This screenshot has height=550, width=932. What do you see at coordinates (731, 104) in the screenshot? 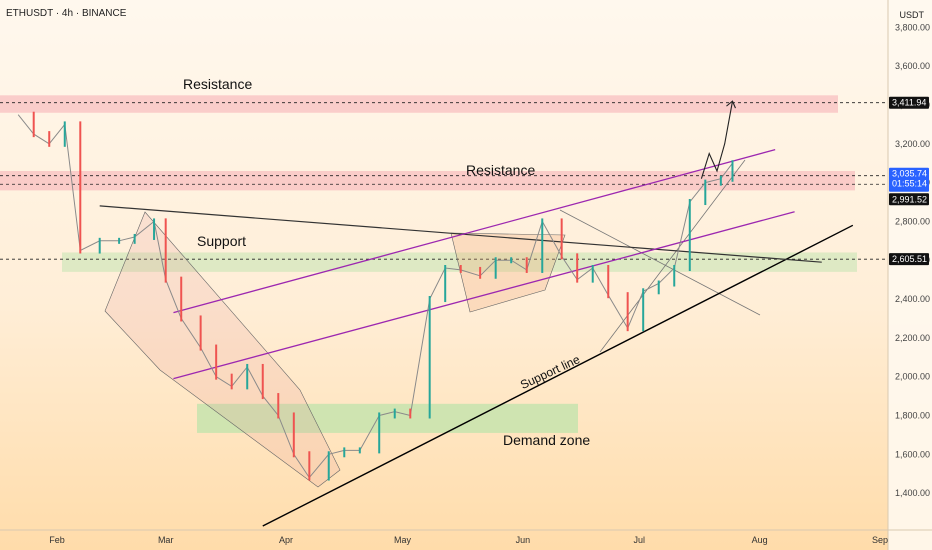
I see `projection-arrowhead` at bounding box center [731, 104].